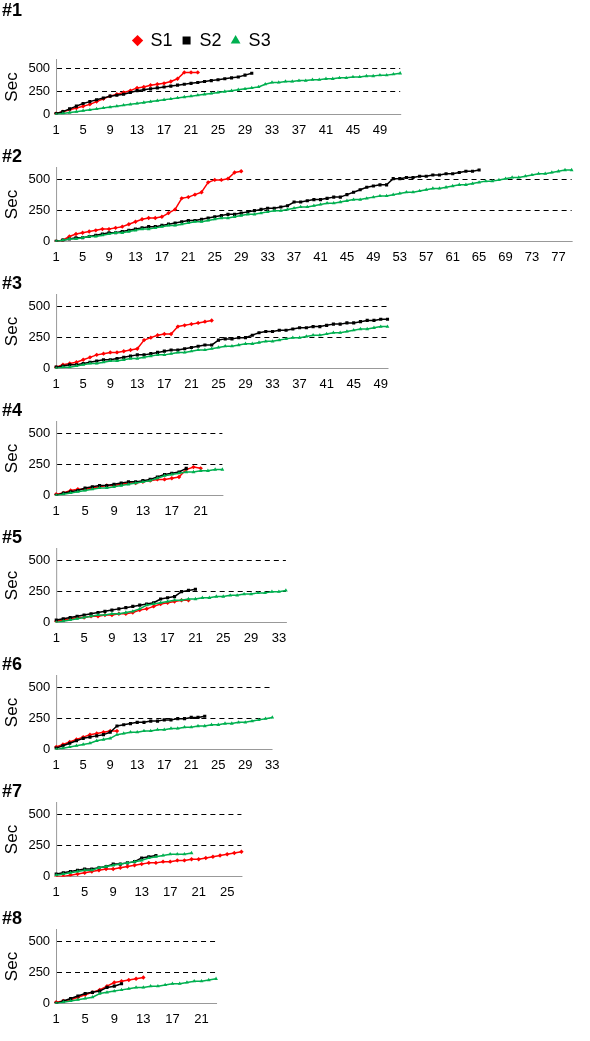  What do you see at coordinates (558, 256) in the screenshot?
I see `x-tick-label: 77` at bounding box center [558, 256].